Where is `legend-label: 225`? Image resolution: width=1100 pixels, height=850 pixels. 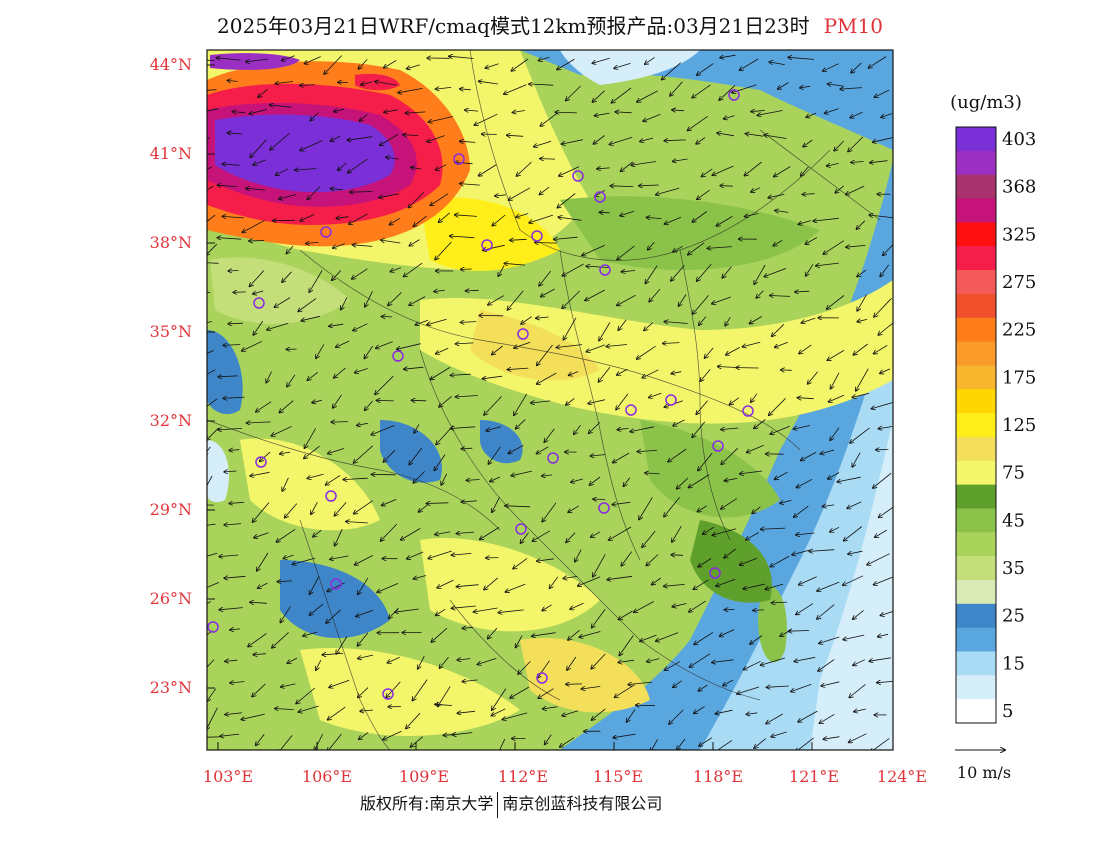 legend-label: 225 is located at coordinates (1019, 330).